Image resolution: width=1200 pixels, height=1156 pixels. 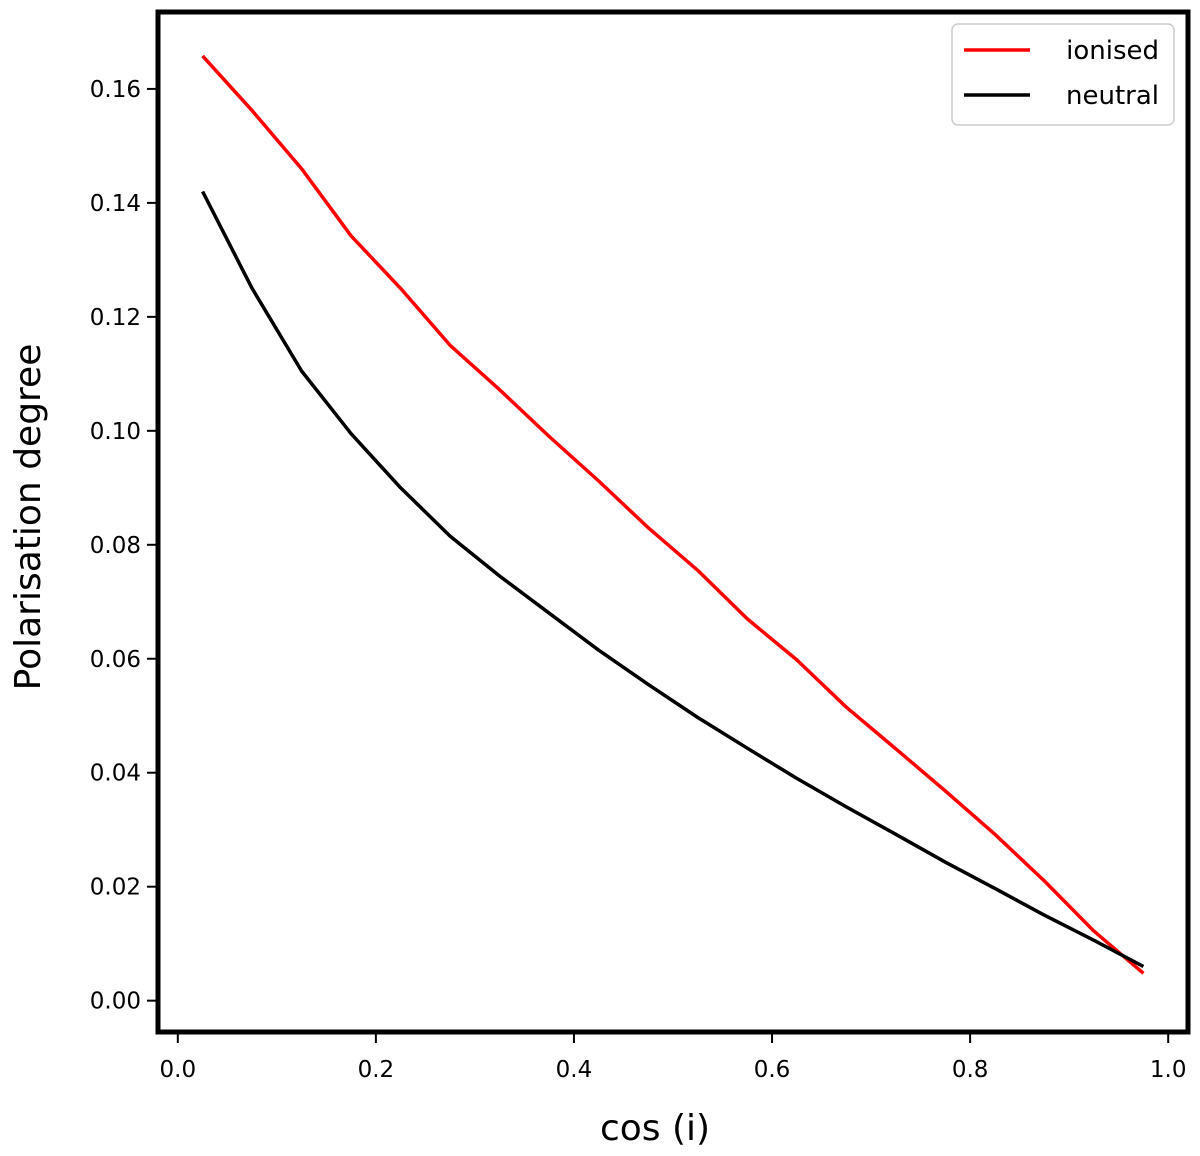 I want to click on y-axis-label: Polarisation degree, so click(x=28, y=517).